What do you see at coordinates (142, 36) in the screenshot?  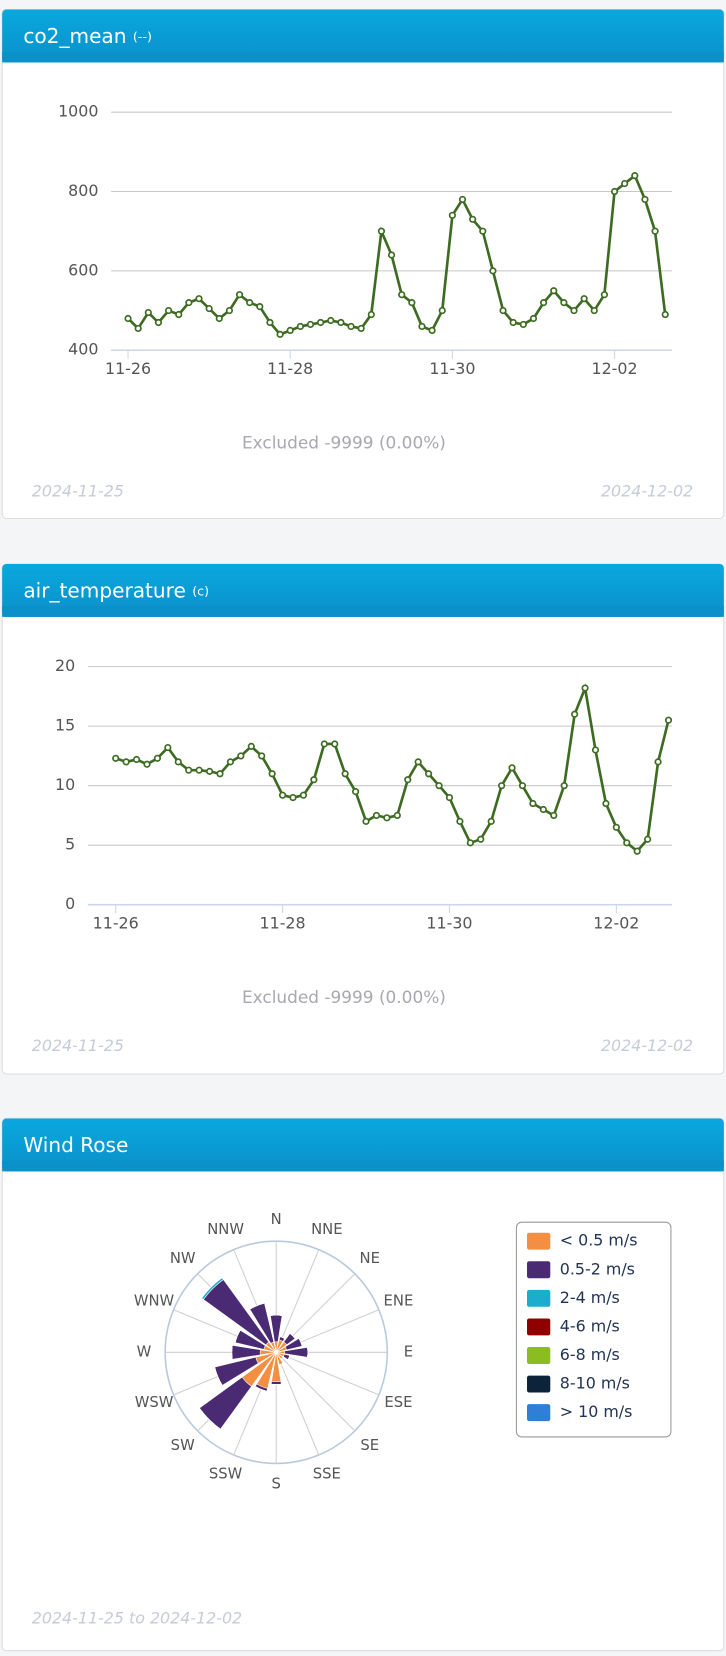 I see `title-unit: (--)` at bounding box center [142, 36].